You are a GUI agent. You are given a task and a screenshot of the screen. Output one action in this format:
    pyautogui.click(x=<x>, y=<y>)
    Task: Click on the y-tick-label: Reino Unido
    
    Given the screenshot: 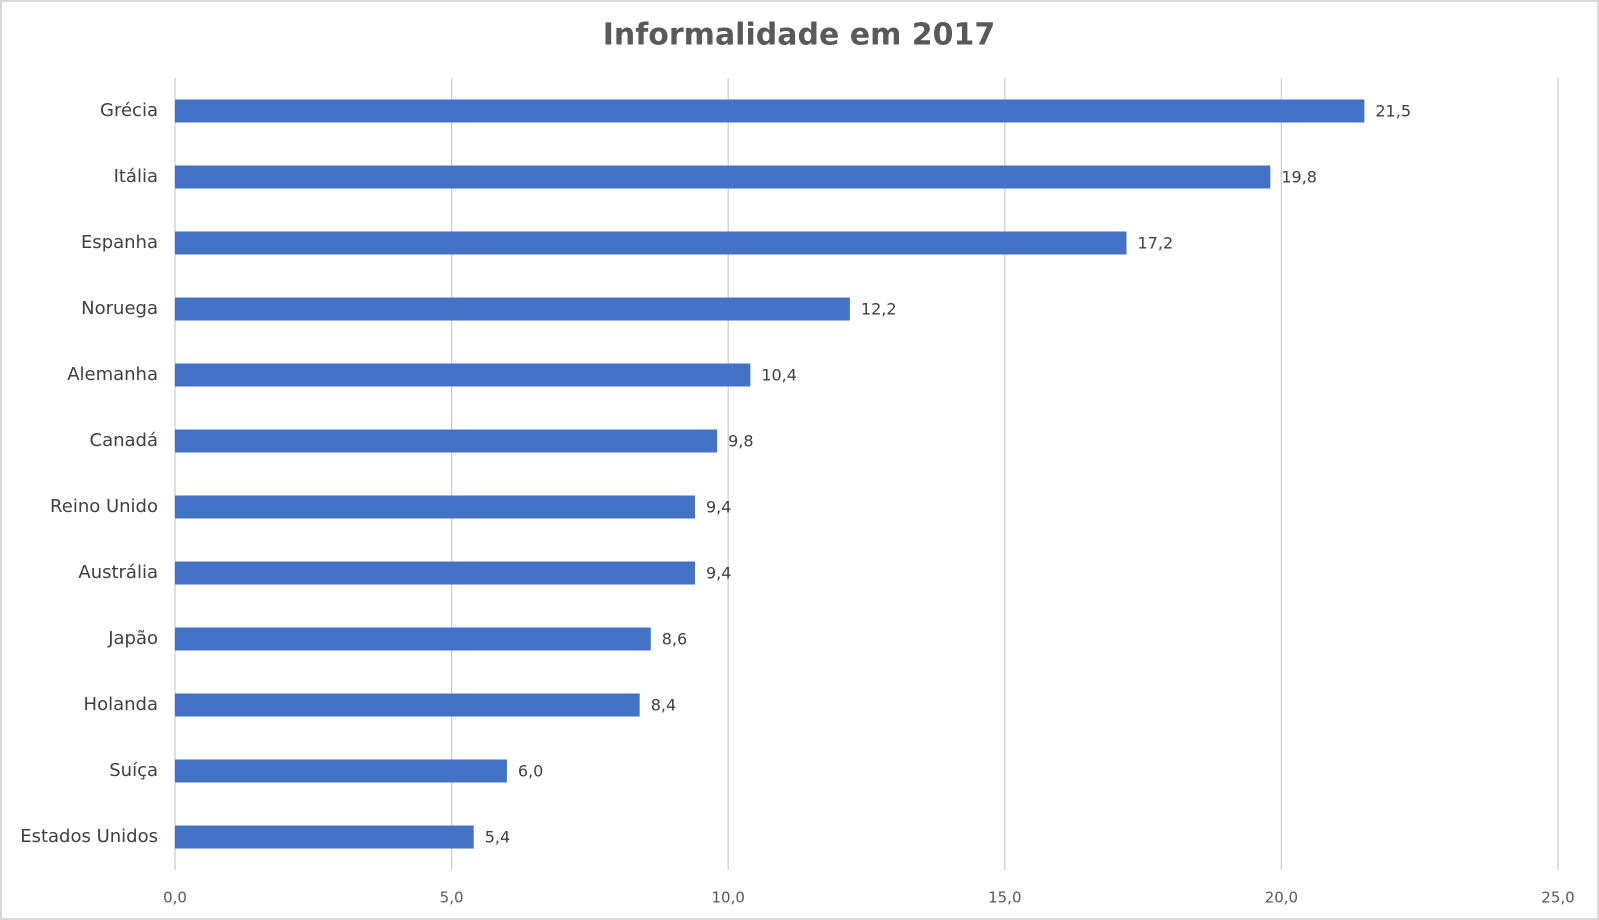 What is the action you would take?
    pyautogui.click(x=104, y=506)
    